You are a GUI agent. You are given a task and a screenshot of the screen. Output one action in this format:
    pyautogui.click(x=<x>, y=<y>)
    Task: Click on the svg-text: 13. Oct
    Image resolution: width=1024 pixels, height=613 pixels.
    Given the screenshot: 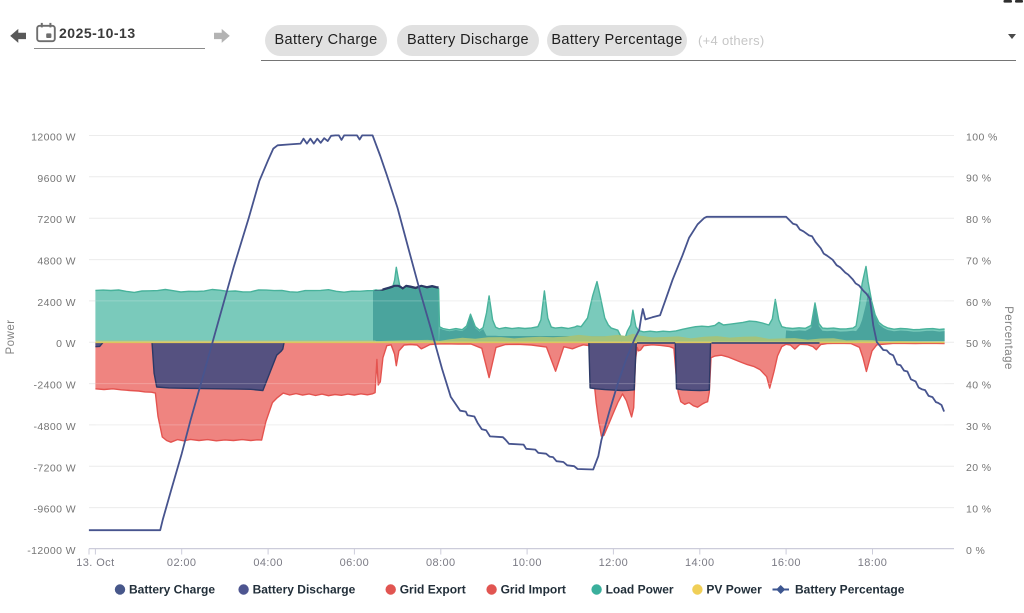 What is the action you would take?
    pyautogui.click(x=95, y=563)
    